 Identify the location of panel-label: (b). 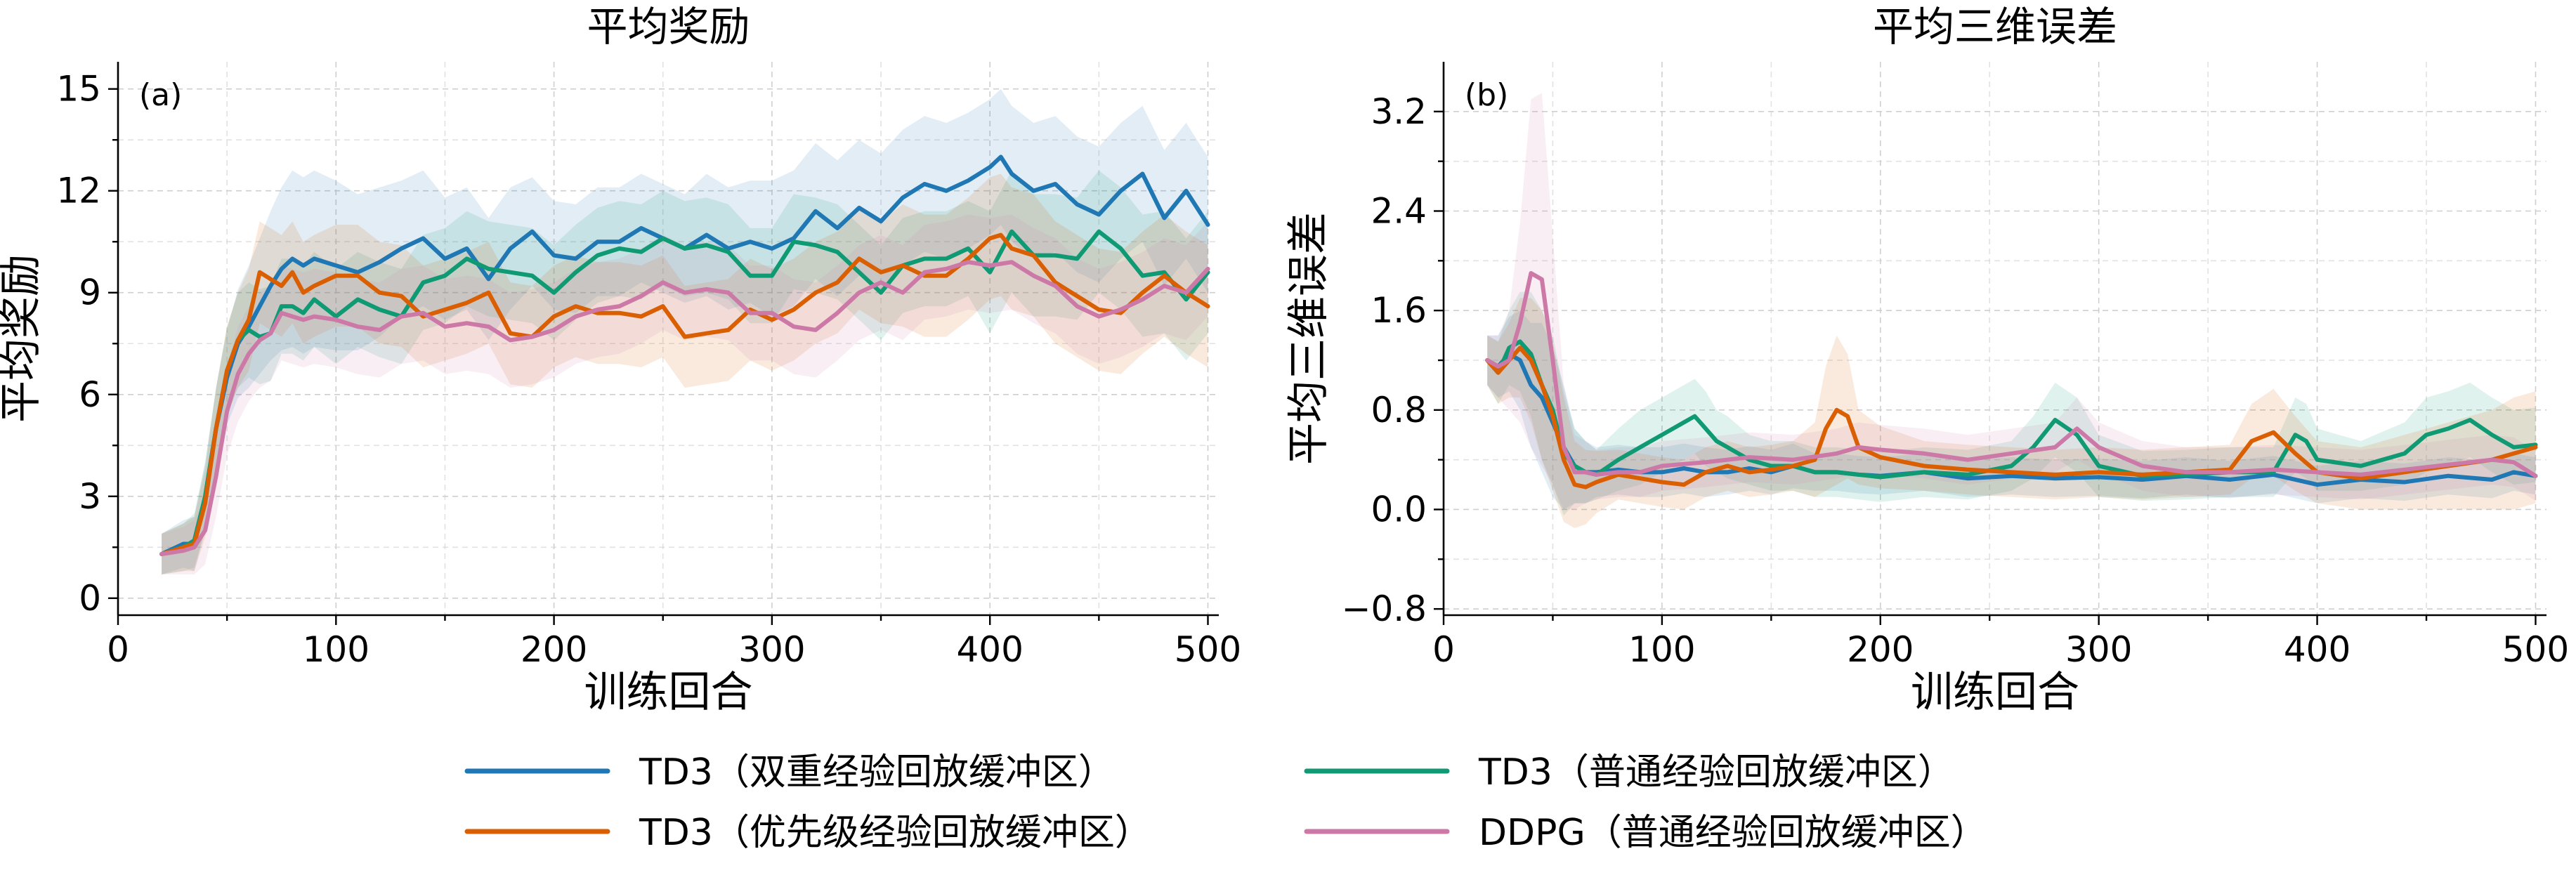
(1487, 95).